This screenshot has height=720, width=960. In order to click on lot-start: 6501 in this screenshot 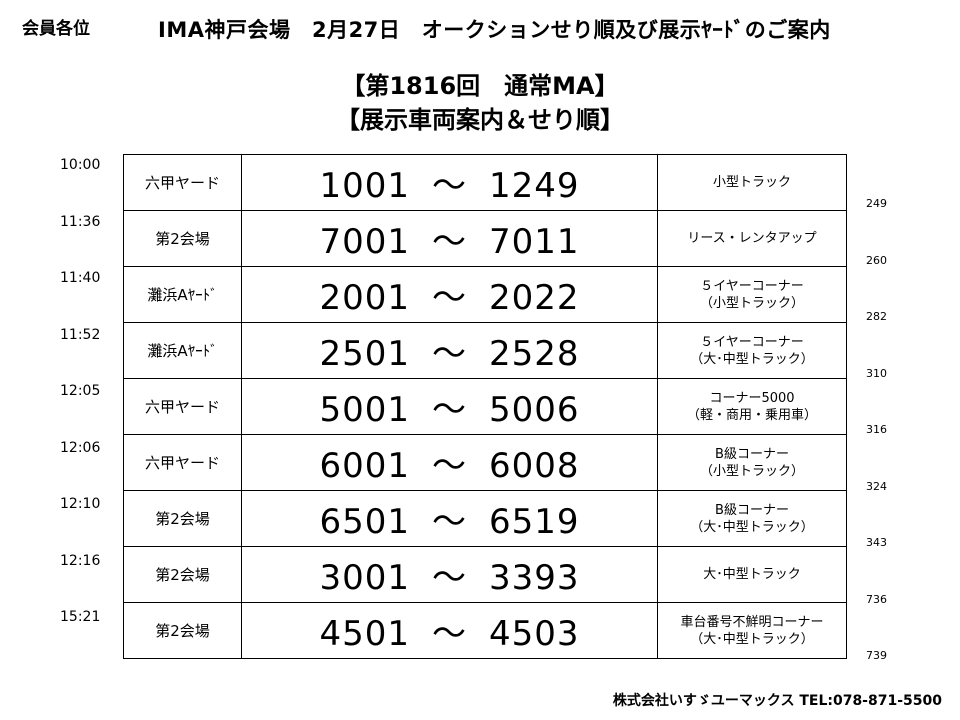, I will do `click(364, 522)`.